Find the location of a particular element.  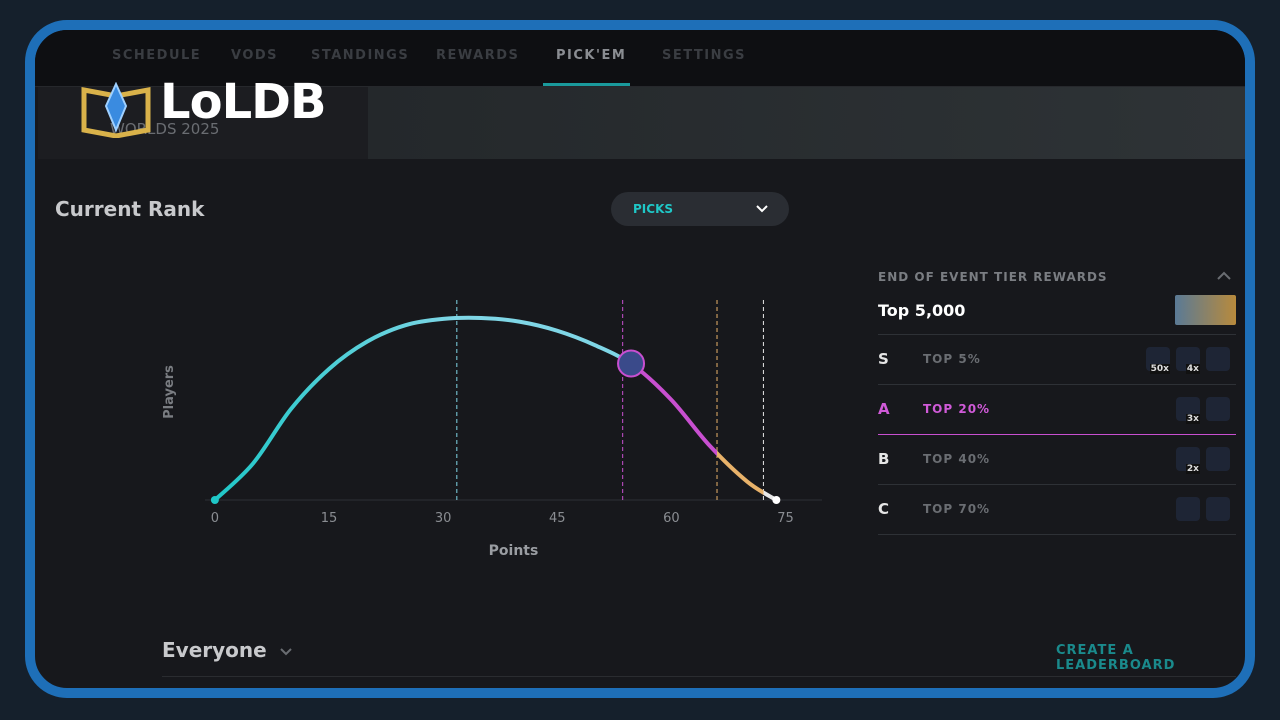

tier-letter: C is located at coordinates (884, 509).